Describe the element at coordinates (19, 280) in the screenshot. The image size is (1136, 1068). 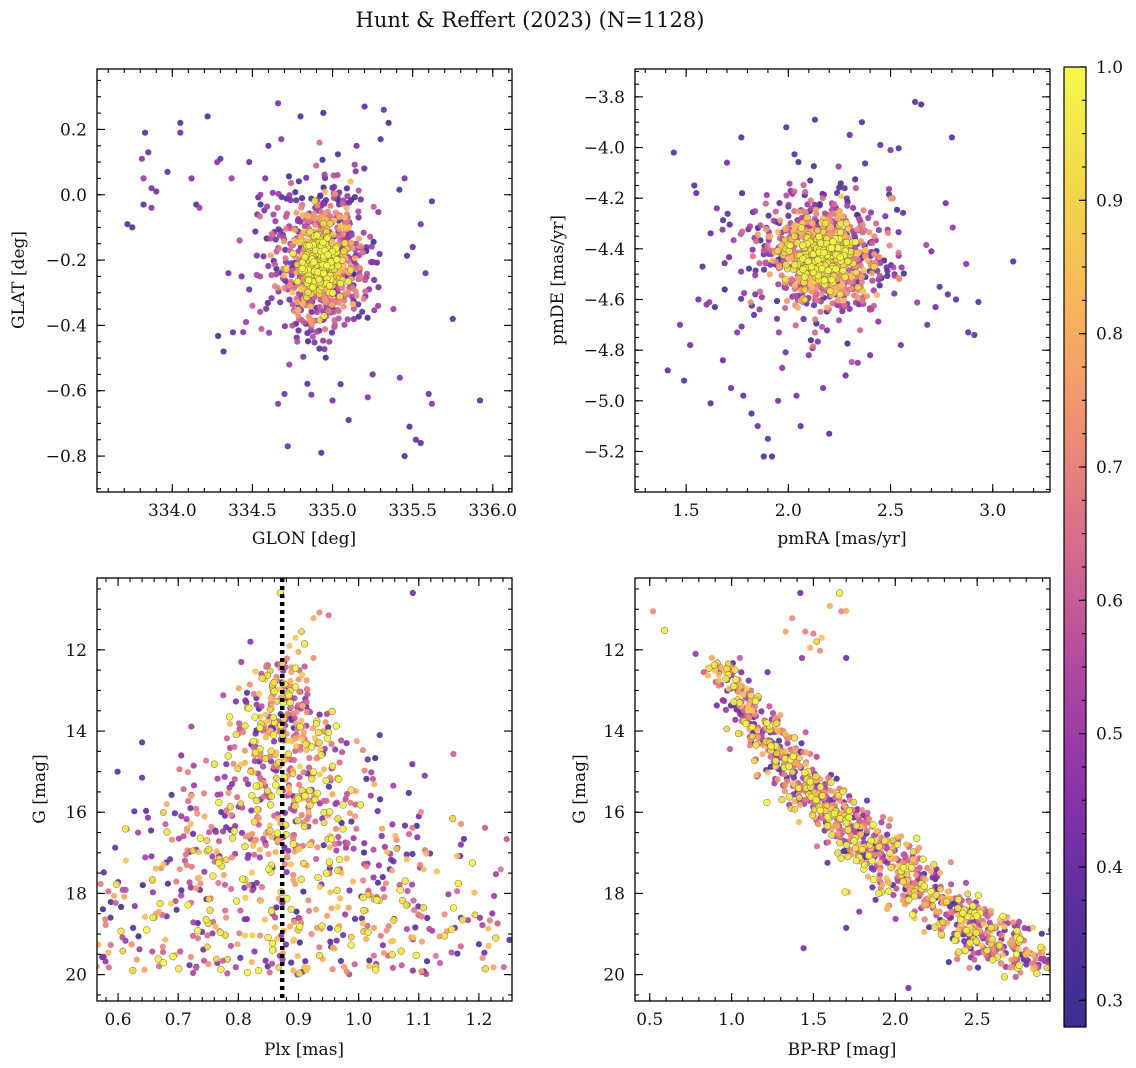
I see `sky-ylabel: GLAT [deg]` at that location.